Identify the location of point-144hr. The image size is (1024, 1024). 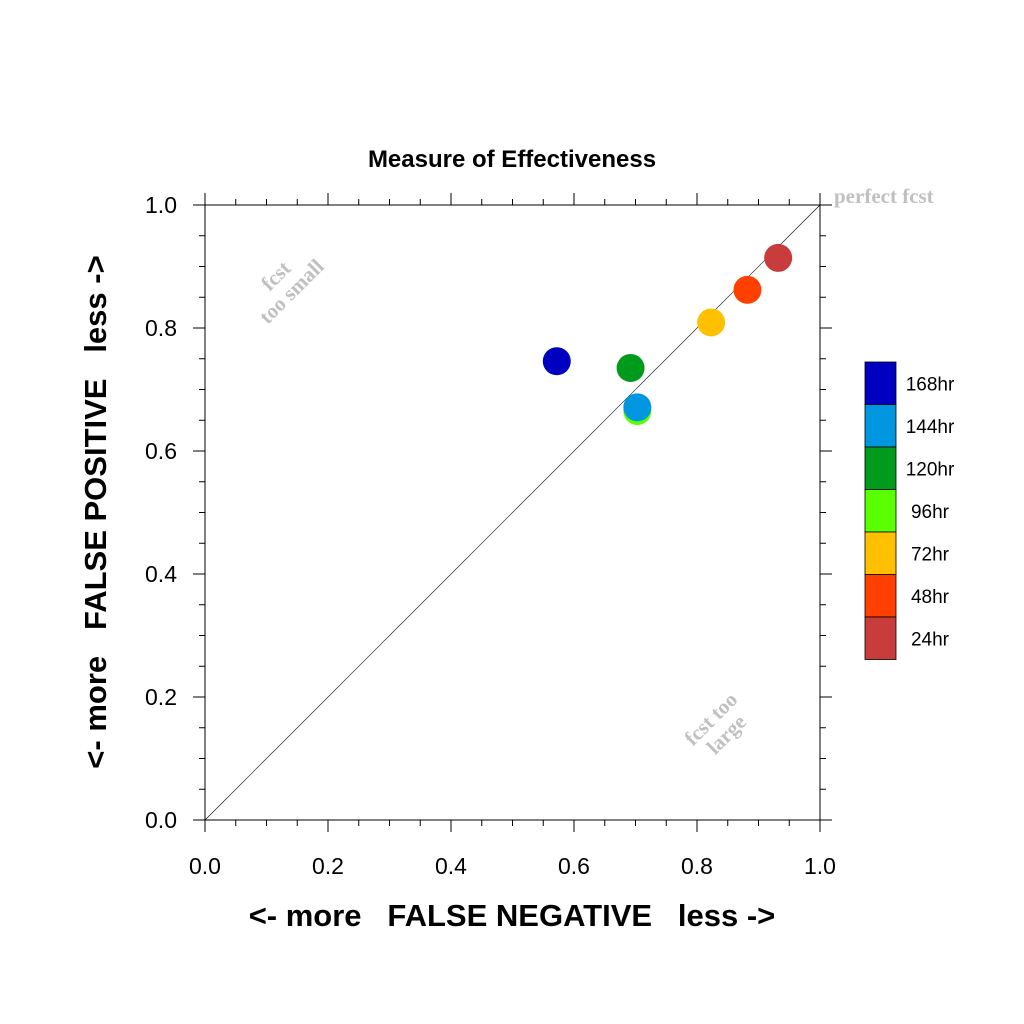
(637, 407).